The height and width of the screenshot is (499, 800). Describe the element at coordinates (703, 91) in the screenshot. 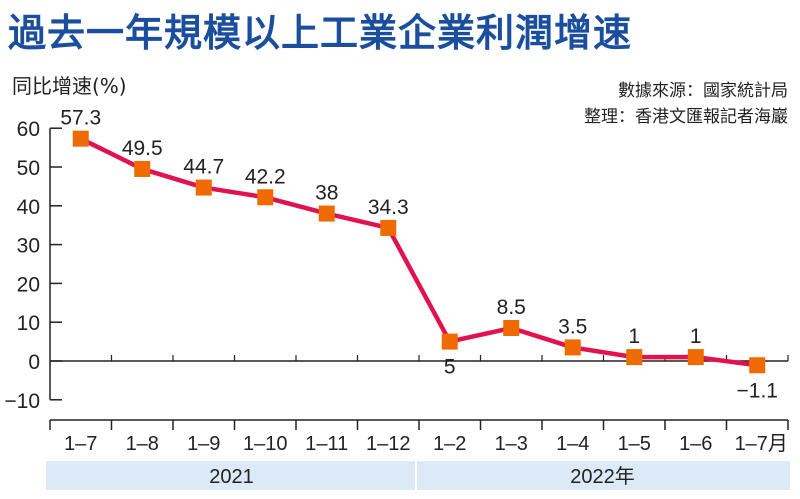

I see `data-source: 數據來源：國家統計局` at that location.